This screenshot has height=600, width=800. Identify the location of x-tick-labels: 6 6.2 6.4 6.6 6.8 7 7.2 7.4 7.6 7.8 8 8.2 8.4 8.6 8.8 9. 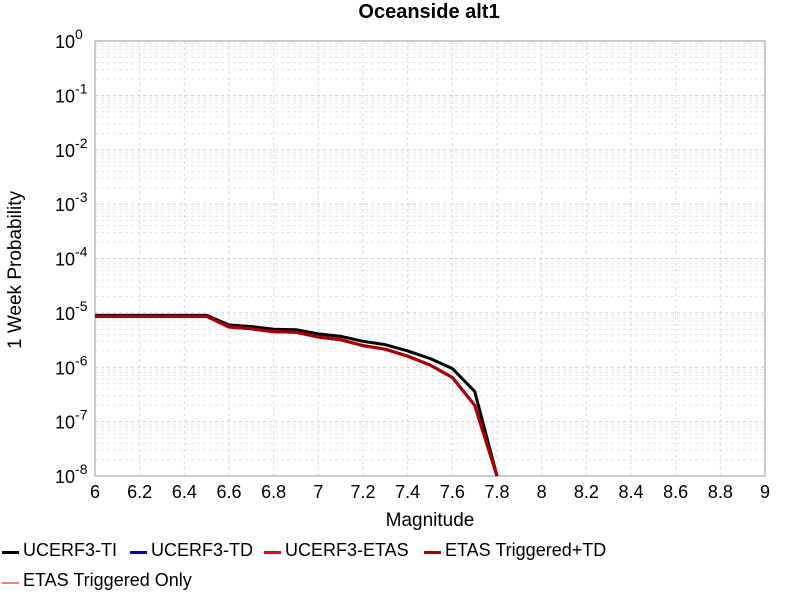
(430, 492).